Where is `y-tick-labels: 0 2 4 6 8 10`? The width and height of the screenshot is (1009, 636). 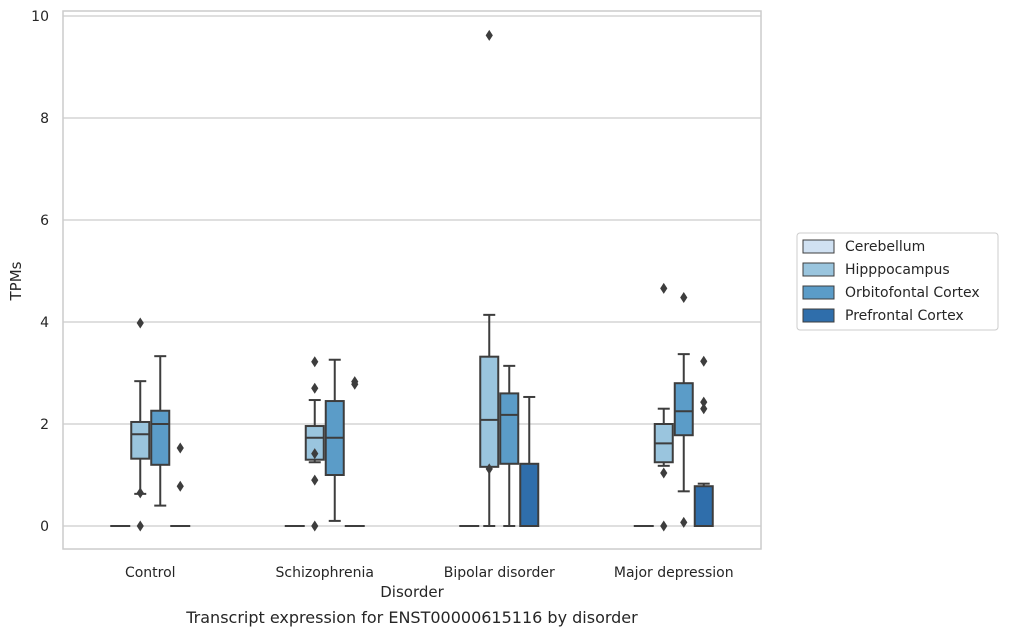
y-tick-labels: 0 2 4 6 8 10 is located at coordinates (40, 272).